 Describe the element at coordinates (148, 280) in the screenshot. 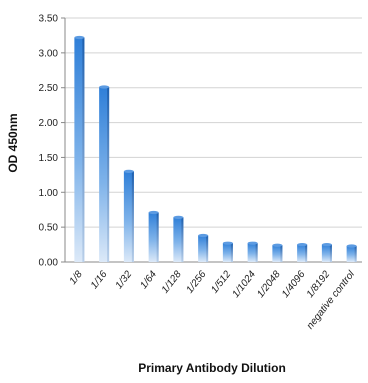

I see `x-tick-label: 1/64` at that location.